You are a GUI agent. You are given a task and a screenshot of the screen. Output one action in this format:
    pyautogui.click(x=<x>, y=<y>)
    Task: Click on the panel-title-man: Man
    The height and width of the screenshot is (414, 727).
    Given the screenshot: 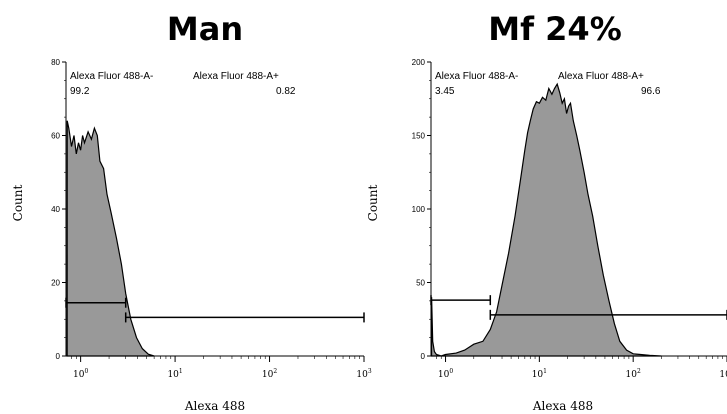 What is the action you would take?
    pyautogui.click(x=205, y=29)
    